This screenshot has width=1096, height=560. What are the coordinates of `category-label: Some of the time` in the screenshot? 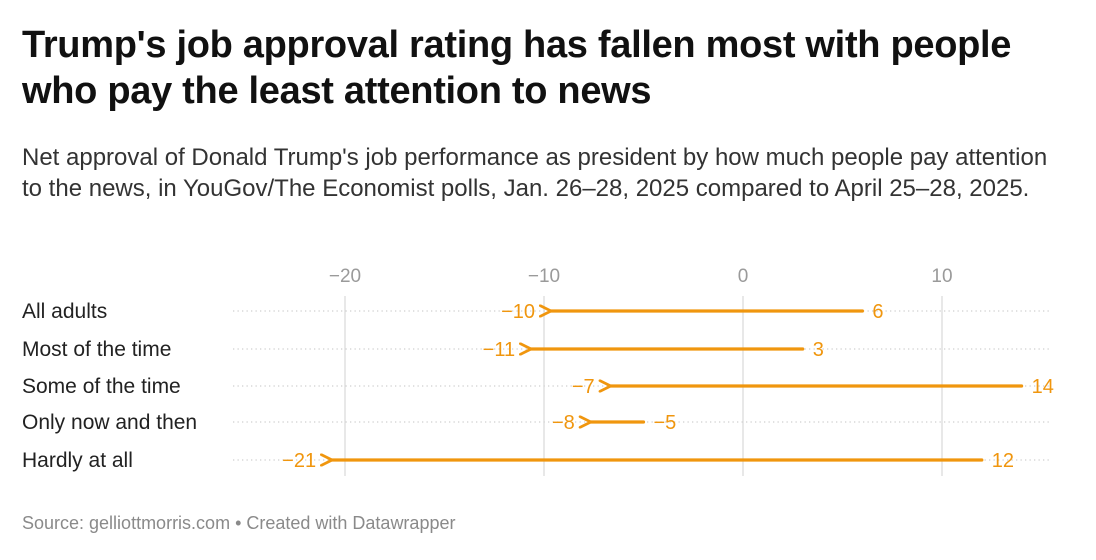 It's located at (101, 386).